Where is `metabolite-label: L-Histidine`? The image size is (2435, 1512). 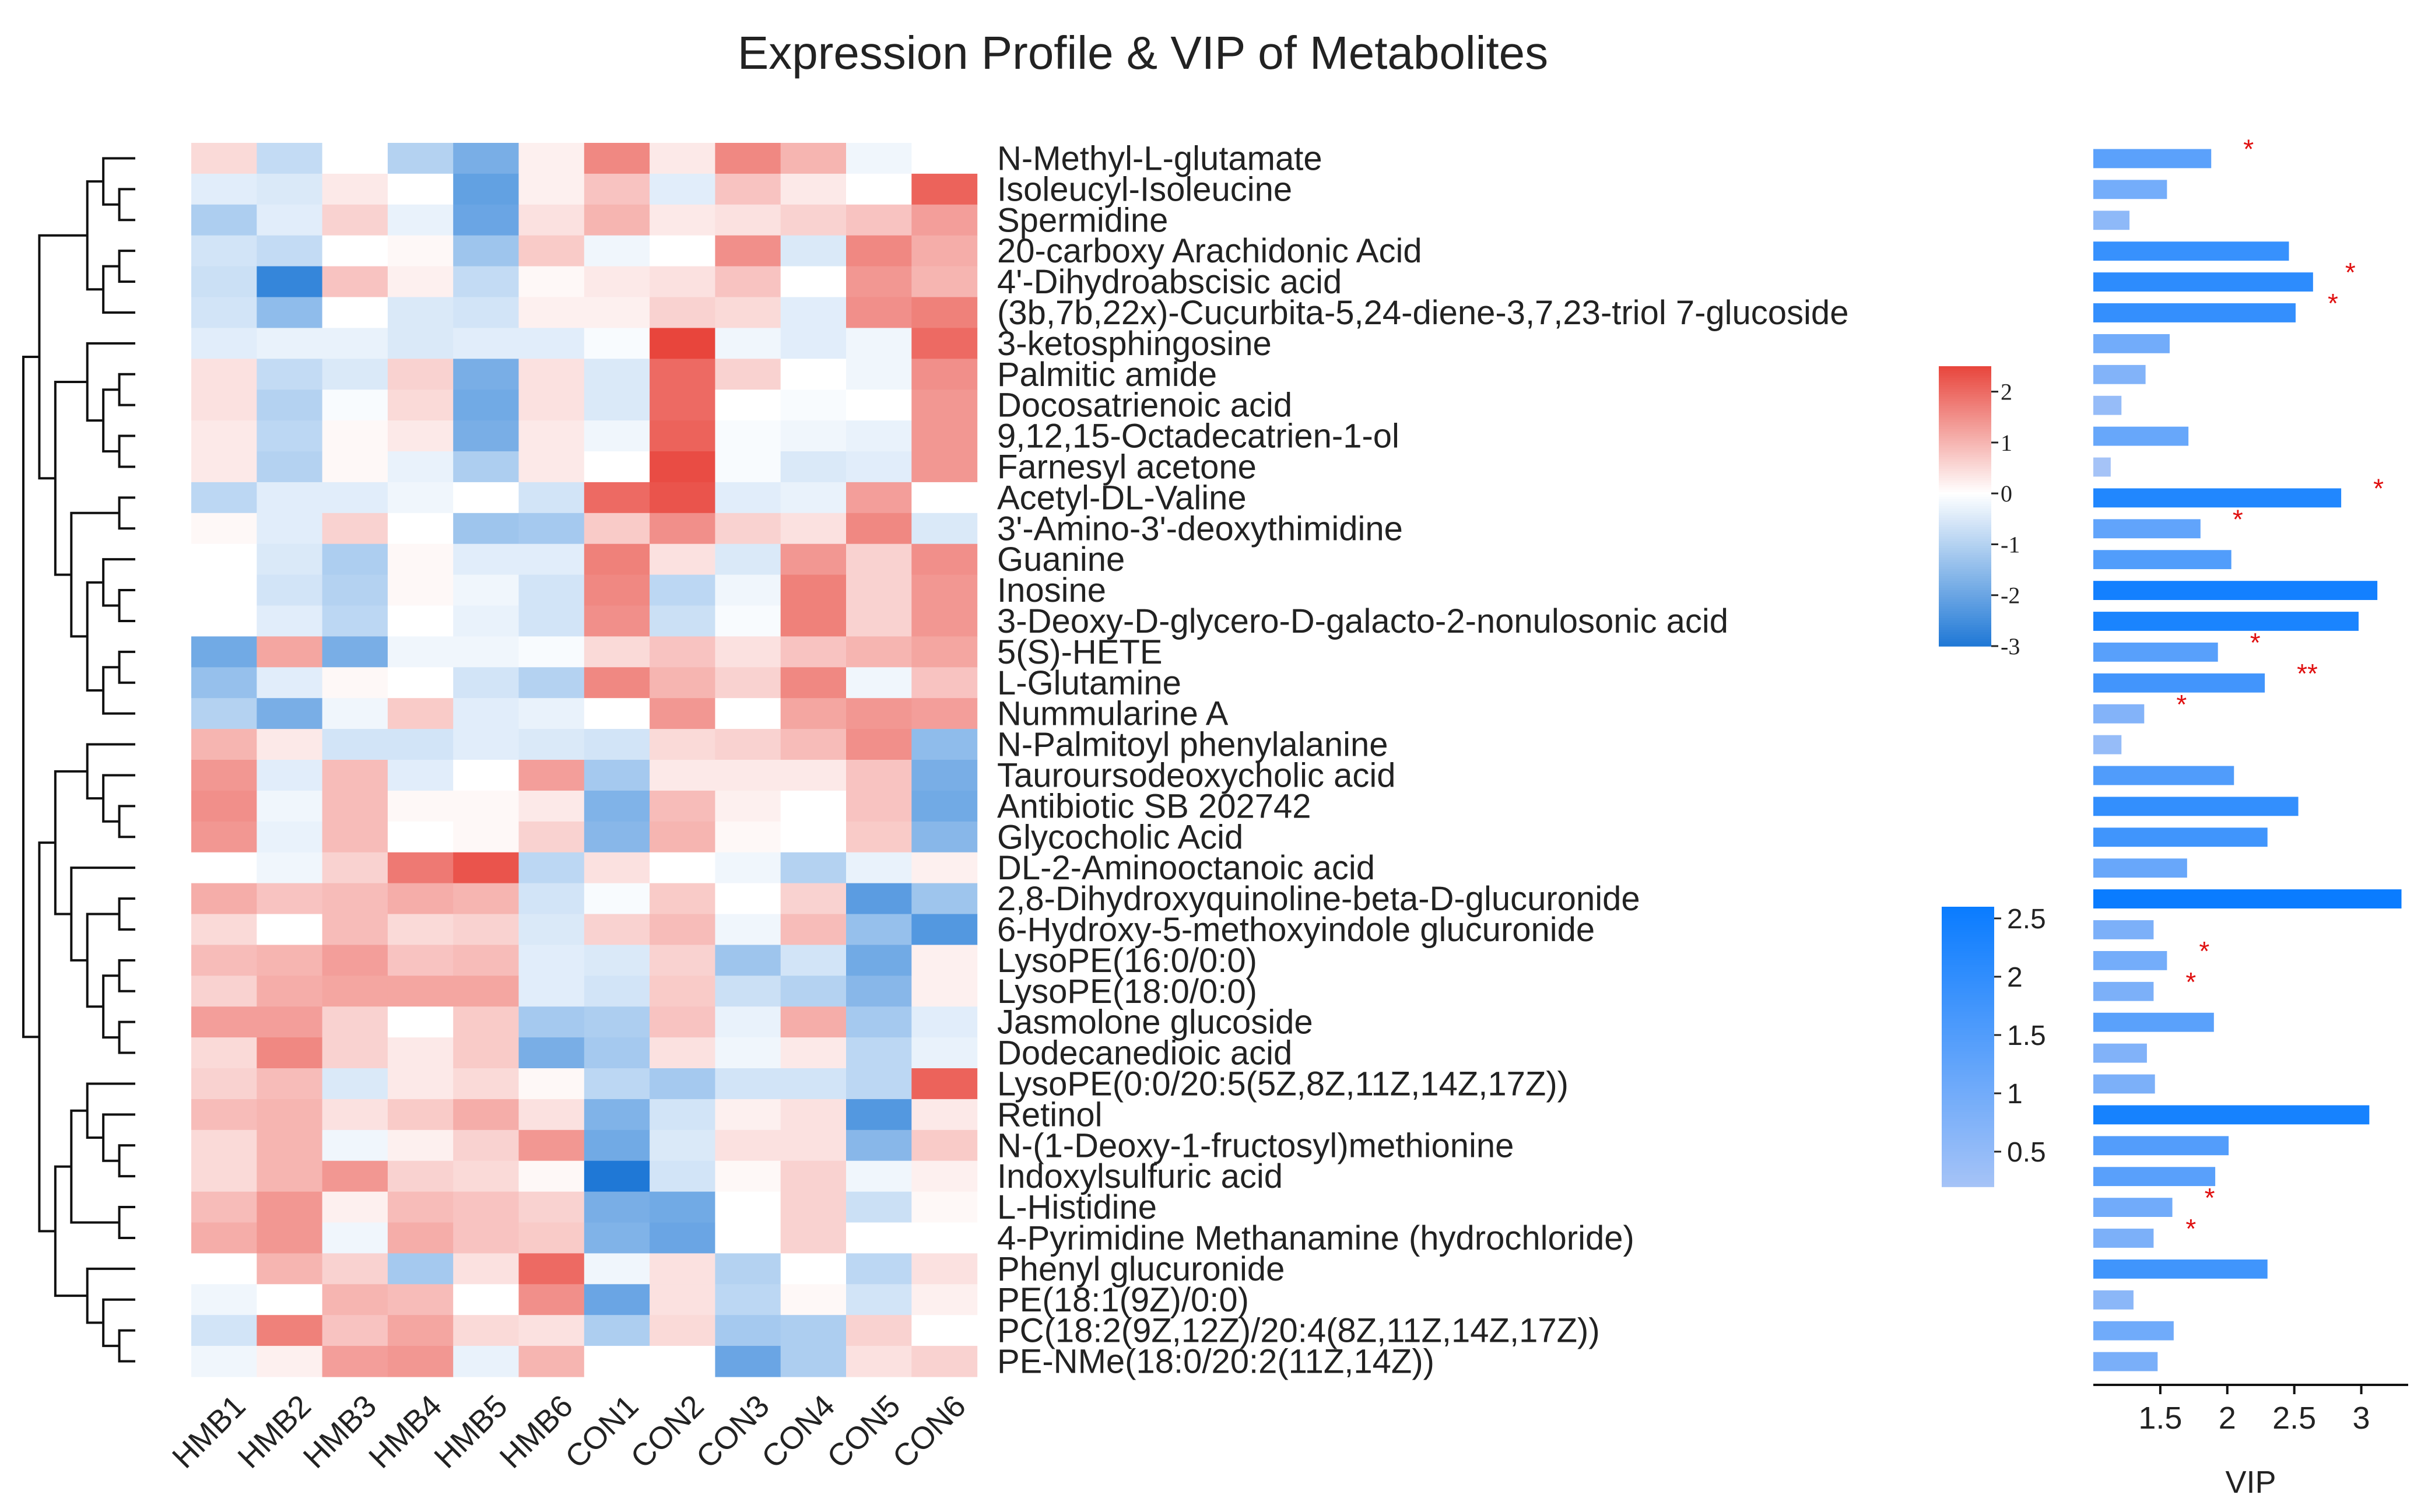 metabolite-label: L-Histidine is located at coordinates (1077, 1207).